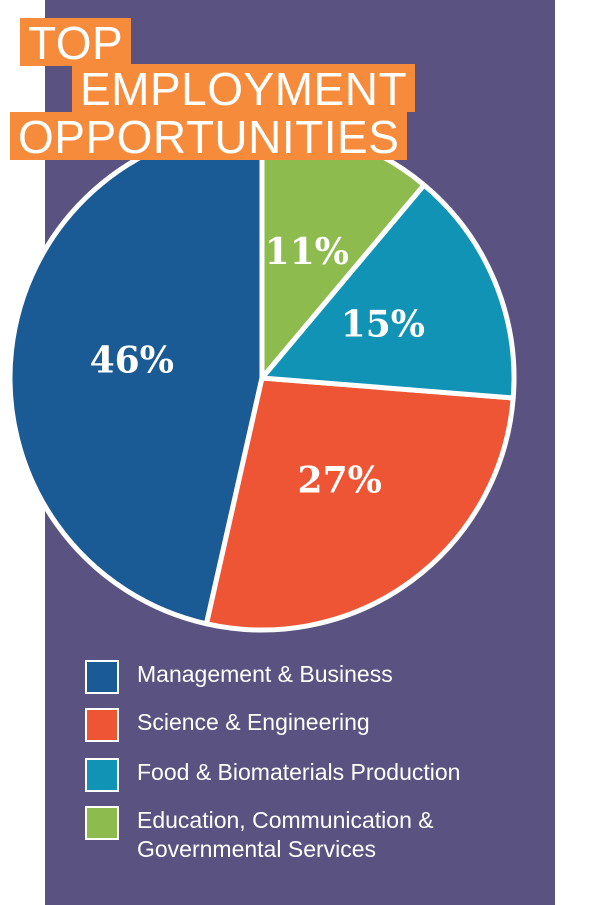 The height and width of the screenshot is (905, 600). I want to click on legend-item: Food & Biomaterials Production, so click(315, 775).